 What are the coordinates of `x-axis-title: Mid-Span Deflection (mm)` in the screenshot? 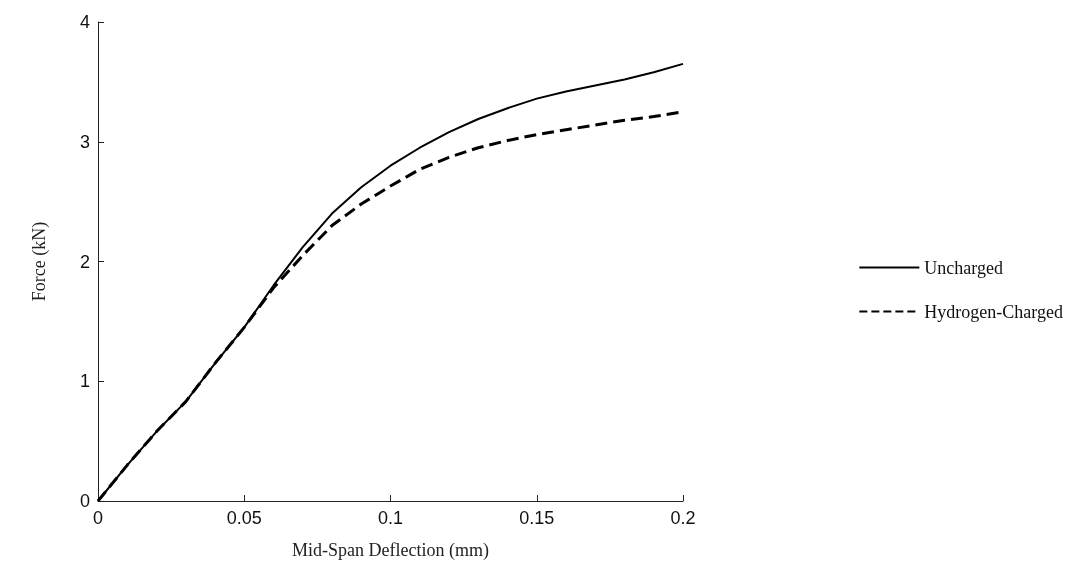 It's located at (390, 550).